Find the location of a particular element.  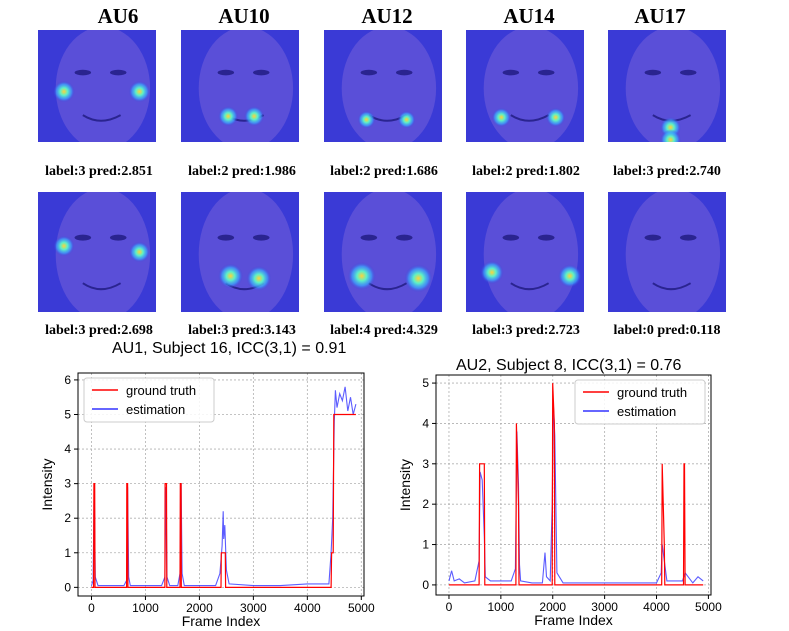

face-au17-row1 is located at coordinates (667, 86).